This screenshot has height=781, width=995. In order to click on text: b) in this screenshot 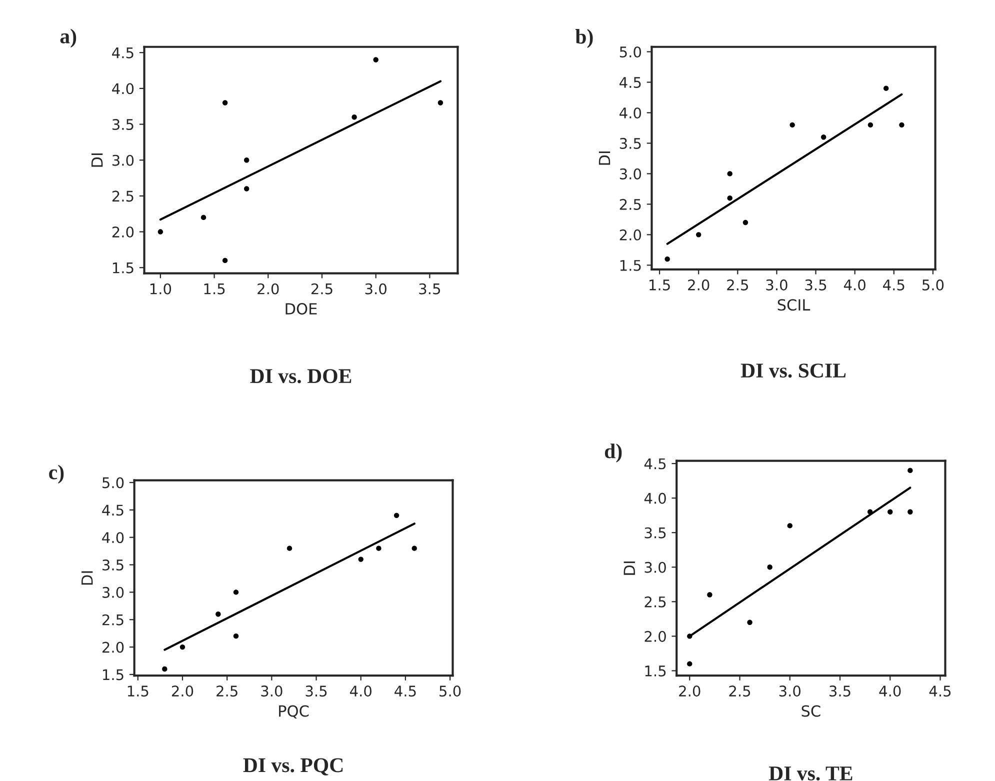, I will do `click(584, 38)`.